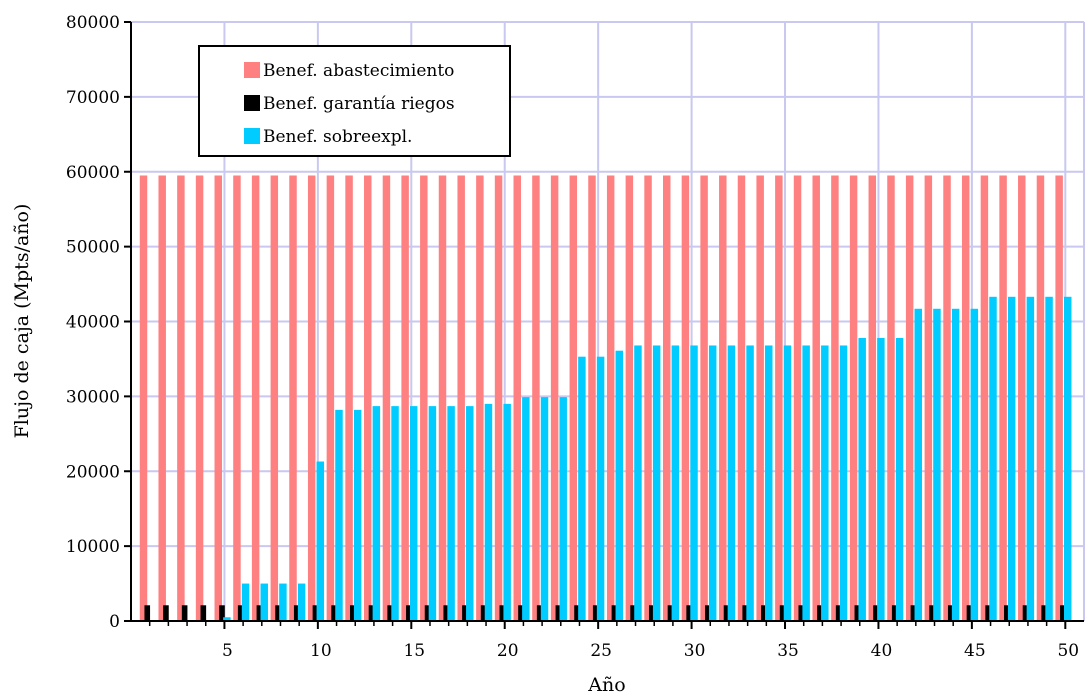  I want to click on y-axis-title: Flujo de caja (Mpts/año), so click(22, 321).